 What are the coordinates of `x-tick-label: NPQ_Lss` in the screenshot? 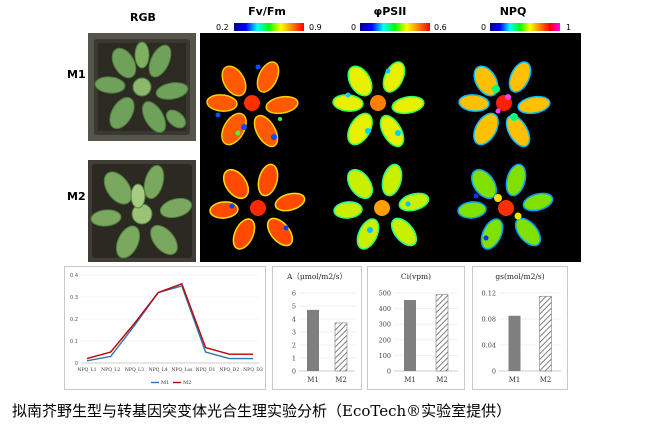 It's located at (182, 370).